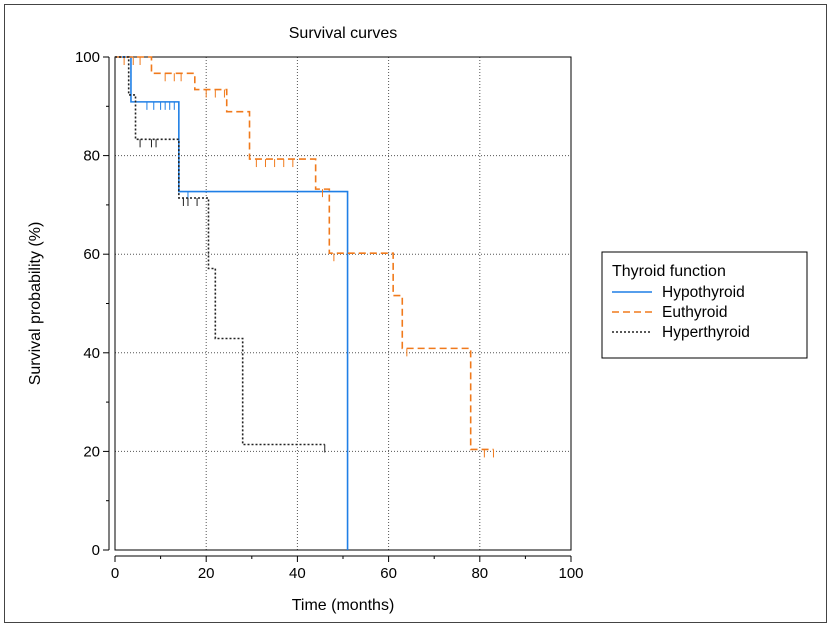 This screenshot has width=833, height=627. Describe the element at coordinates (297, 573) in the screenshot. I see `x-tick-label: 40` at that location.